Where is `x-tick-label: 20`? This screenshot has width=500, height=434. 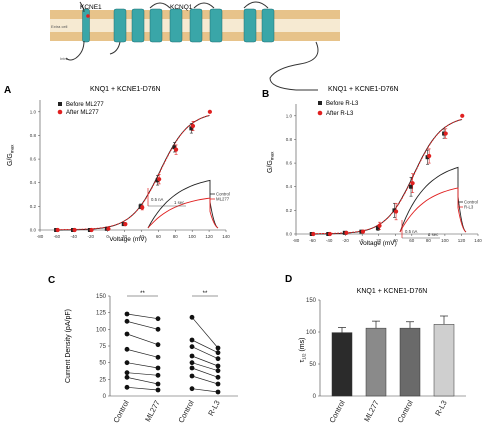
x-tick-label: 20 is located at coordinates (379, 240).